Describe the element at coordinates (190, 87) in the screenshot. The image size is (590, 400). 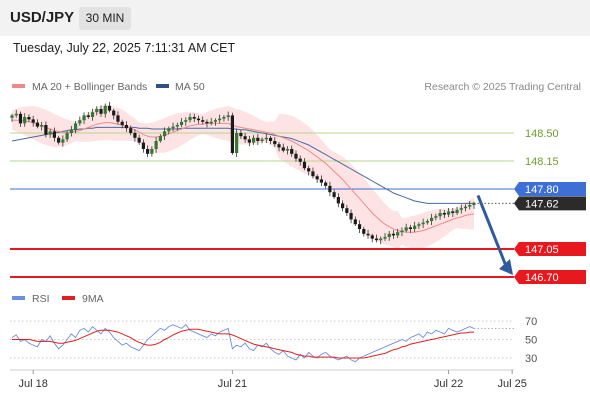
I see `ma50-legend-label: MA 50` at that location.